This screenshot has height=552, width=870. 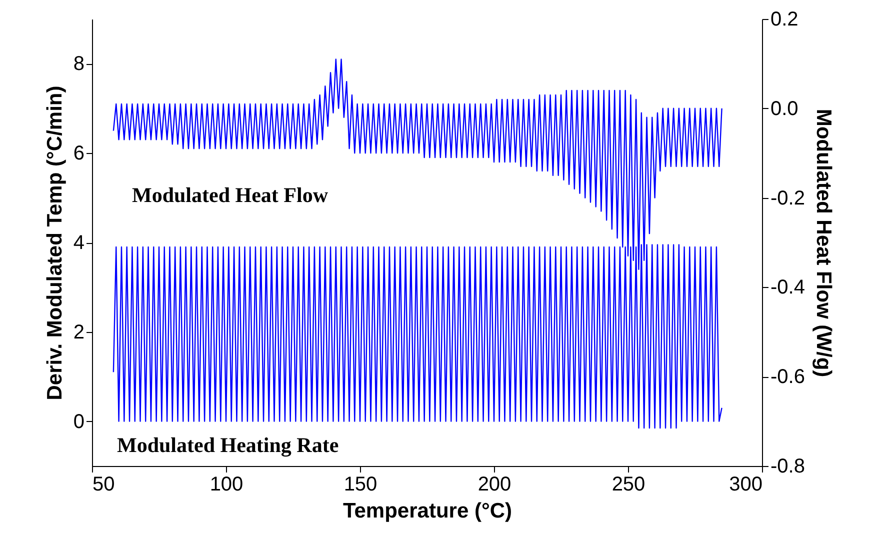 I want to click on x-tick-label: 100, so click(x=227, y=485).